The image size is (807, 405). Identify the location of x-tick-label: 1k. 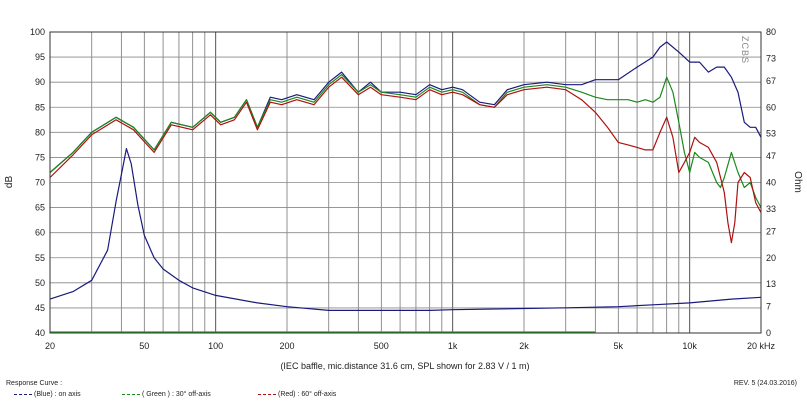
(453, 346).